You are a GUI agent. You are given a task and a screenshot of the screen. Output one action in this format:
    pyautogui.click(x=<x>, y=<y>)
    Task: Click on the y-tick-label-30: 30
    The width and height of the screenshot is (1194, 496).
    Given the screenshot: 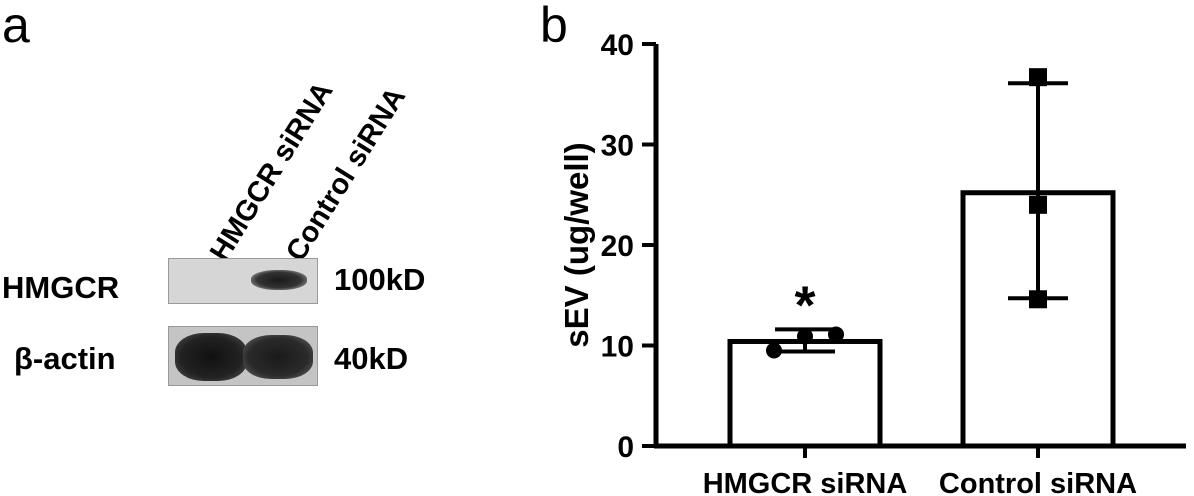 What is the action you would take?
    pyautogui.click(x=617, y=146)
    